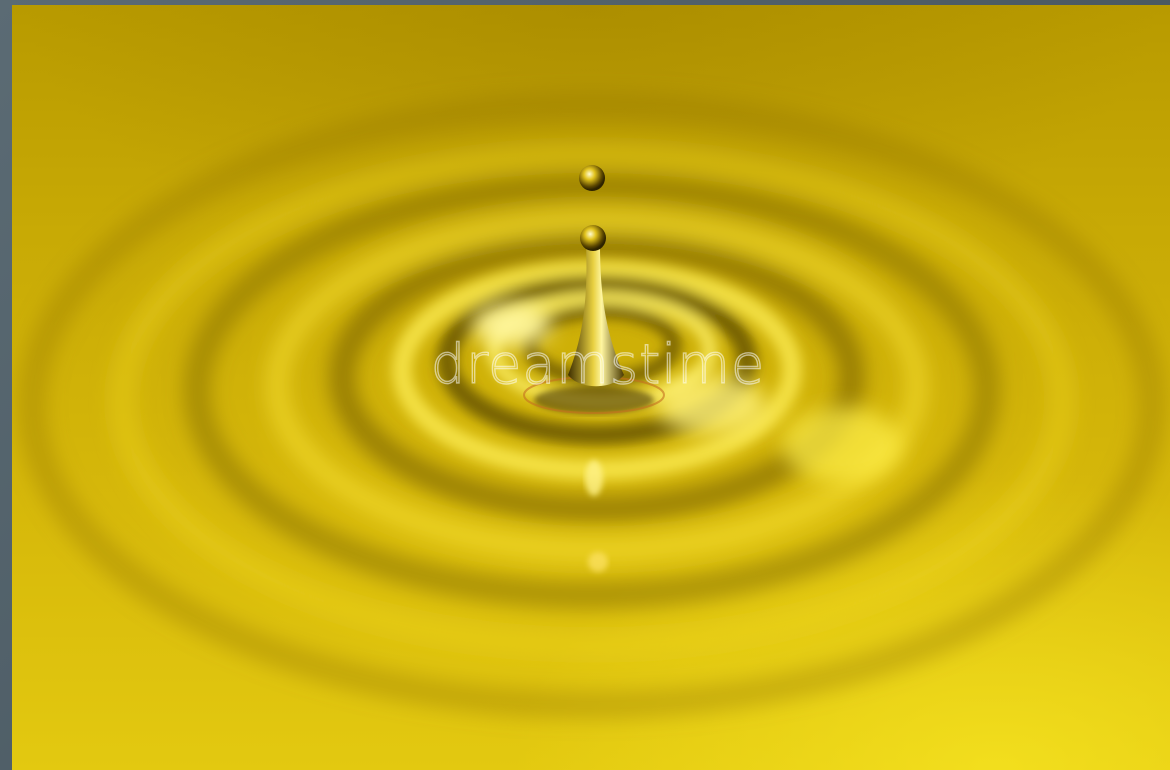  Describe the element at coordinates (594, 400) in the screenshot. I see `splash-base` at that location.